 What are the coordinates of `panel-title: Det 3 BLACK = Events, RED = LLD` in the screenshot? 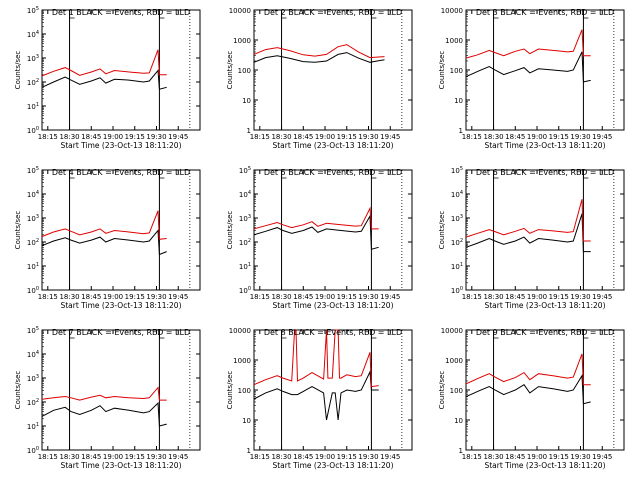 It's located at (545, 12).